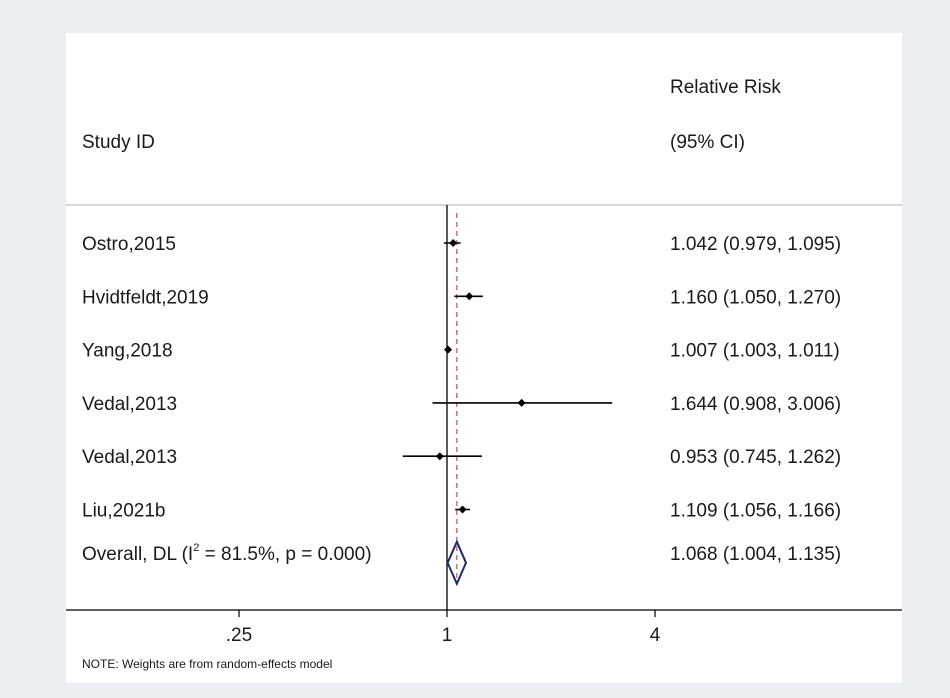 The width and height of the screenshot is (950, 698). I want to click on study-ci-text: 0.953 (0.745, 1.262), so click(755, 457).